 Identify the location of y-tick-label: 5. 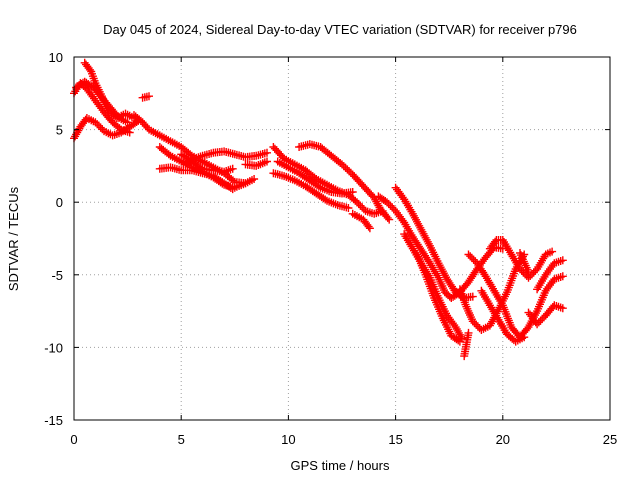
(59, 130).